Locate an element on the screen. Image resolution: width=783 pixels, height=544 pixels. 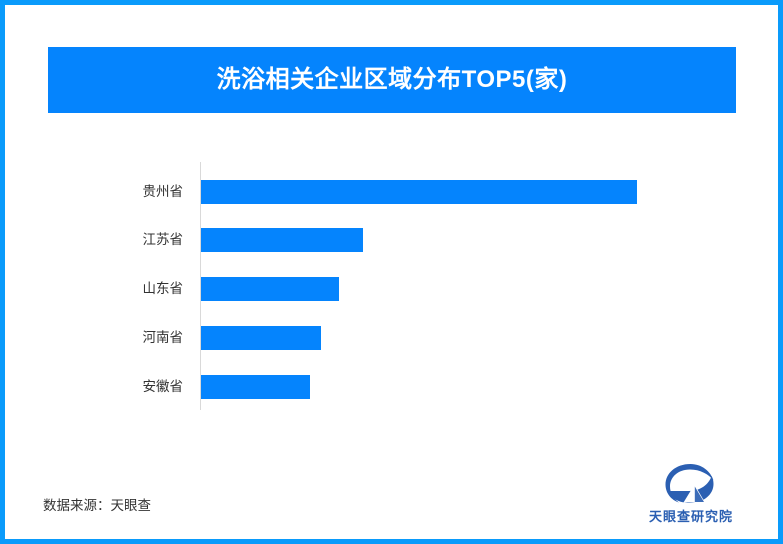
bar-category-label: 山东省 is located at coordinates (163, 288).